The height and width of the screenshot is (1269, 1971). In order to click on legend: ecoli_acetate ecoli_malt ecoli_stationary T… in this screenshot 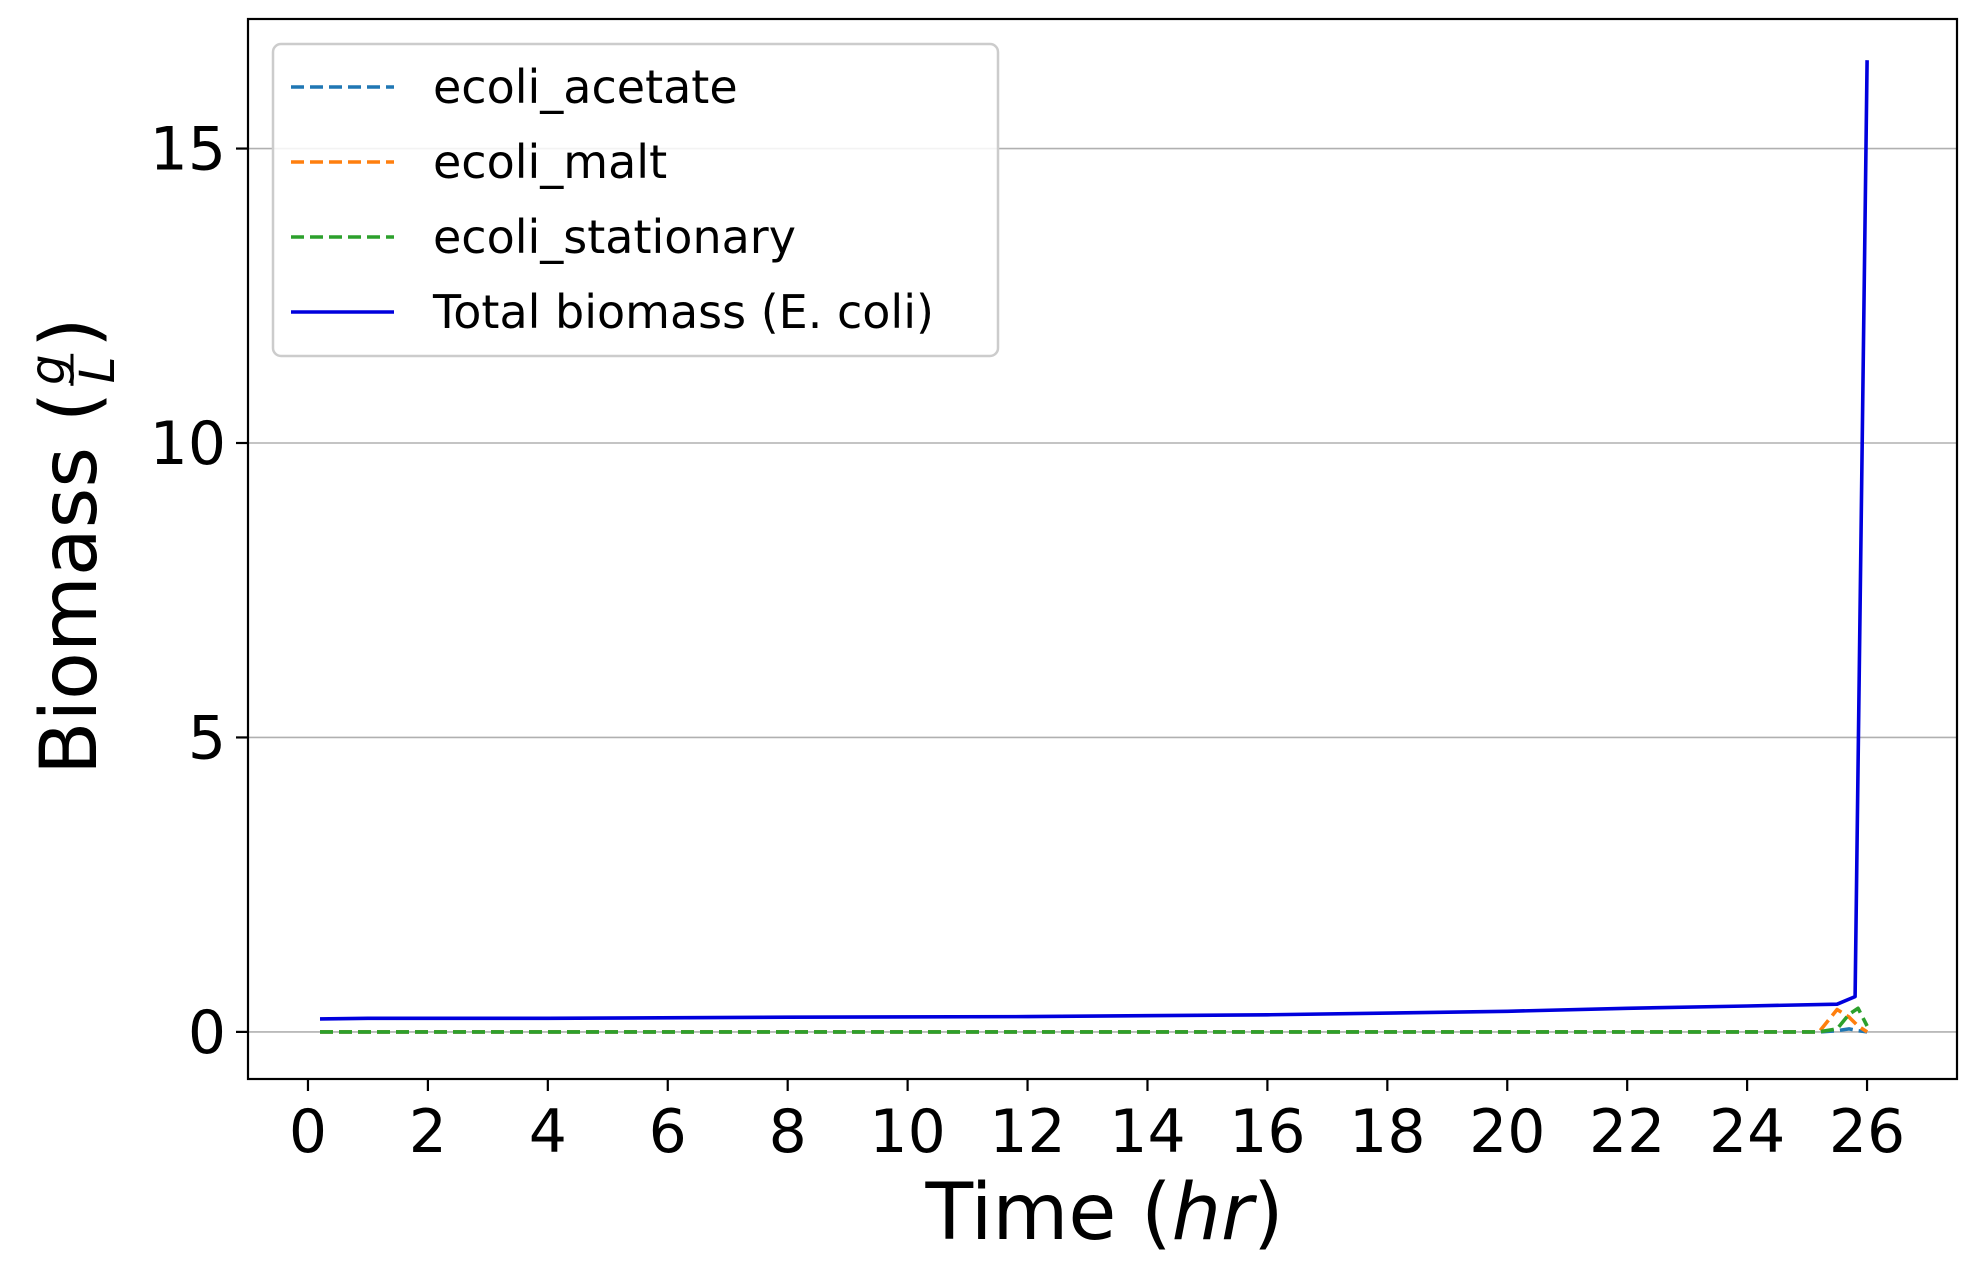, I will do `click(635, 200)`.